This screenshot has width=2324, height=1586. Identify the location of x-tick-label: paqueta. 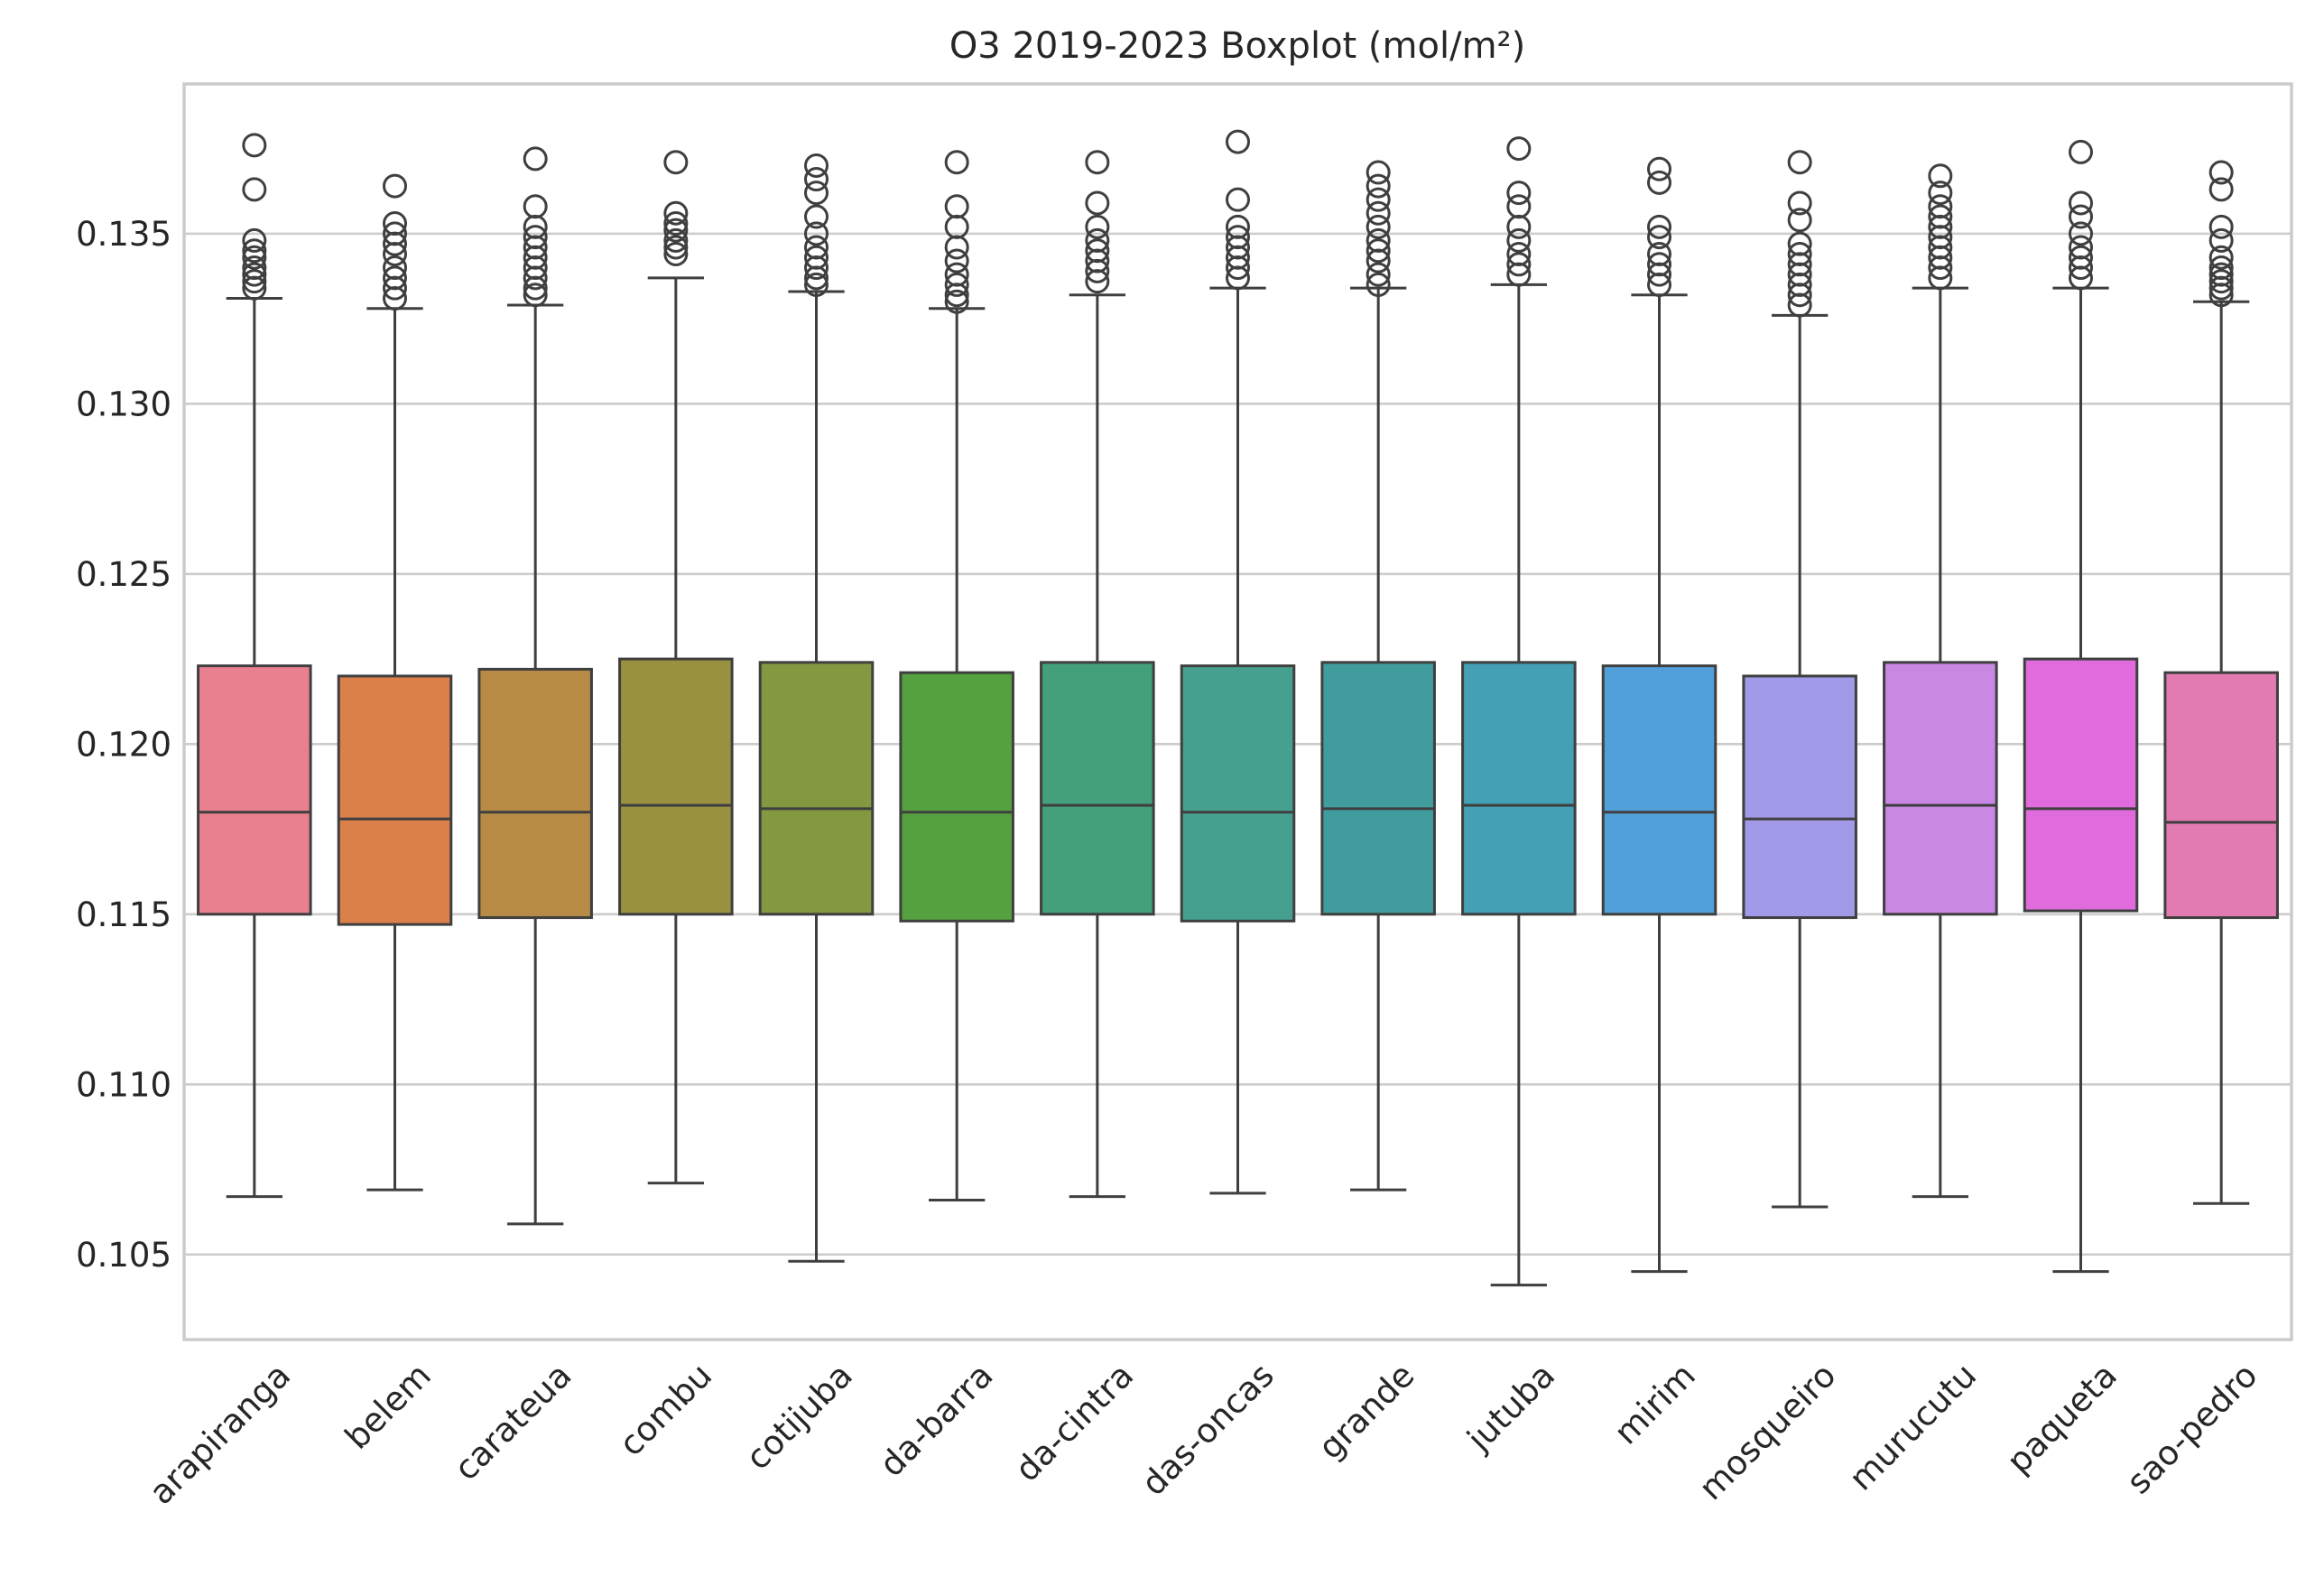
(2062, 1418).